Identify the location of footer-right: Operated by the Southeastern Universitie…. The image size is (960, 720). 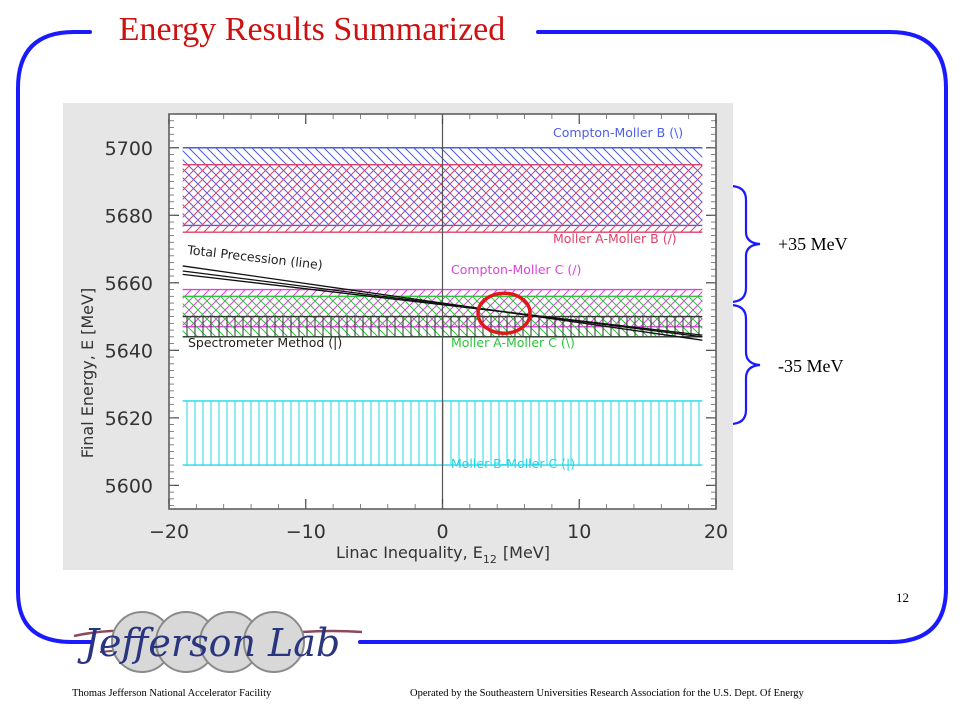
(607, 693).